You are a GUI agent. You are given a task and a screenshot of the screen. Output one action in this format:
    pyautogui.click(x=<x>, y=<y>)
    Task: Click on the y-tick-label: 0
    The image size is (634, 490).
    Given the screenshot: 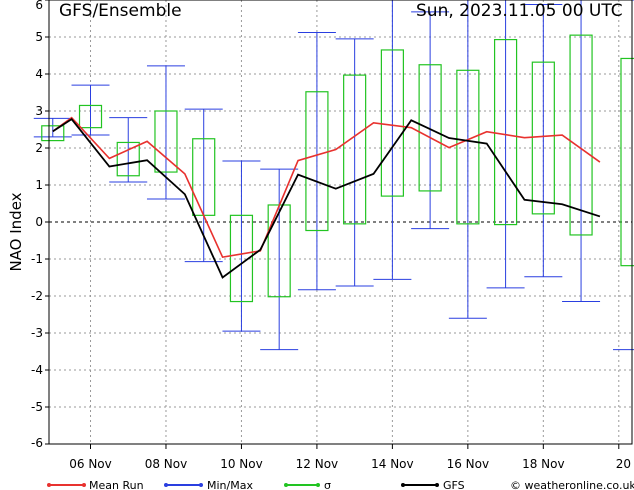 What is the action you would take?
    pyautogui.click(x=39, y=222)
    